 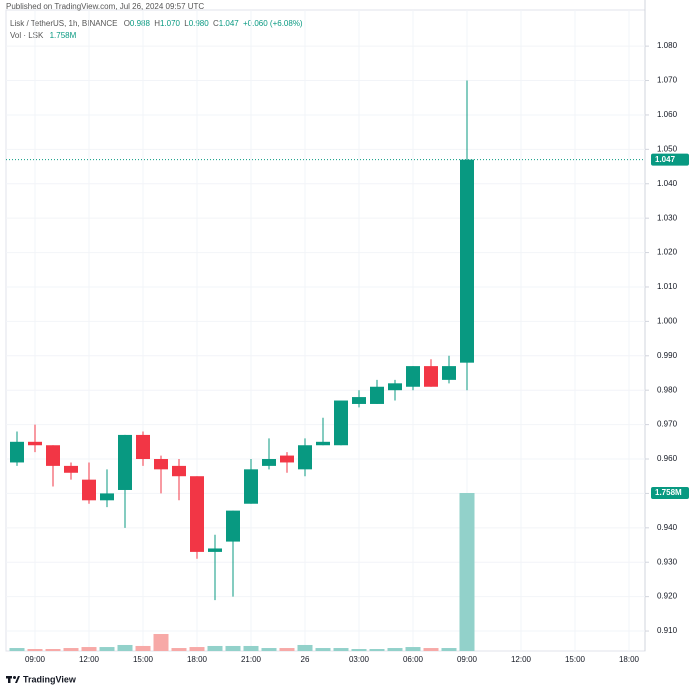 What do you see at coordinates (667, 217) in the screenshot?
I see `y-tick-label: 1.030` at bounding box center [667, 217].